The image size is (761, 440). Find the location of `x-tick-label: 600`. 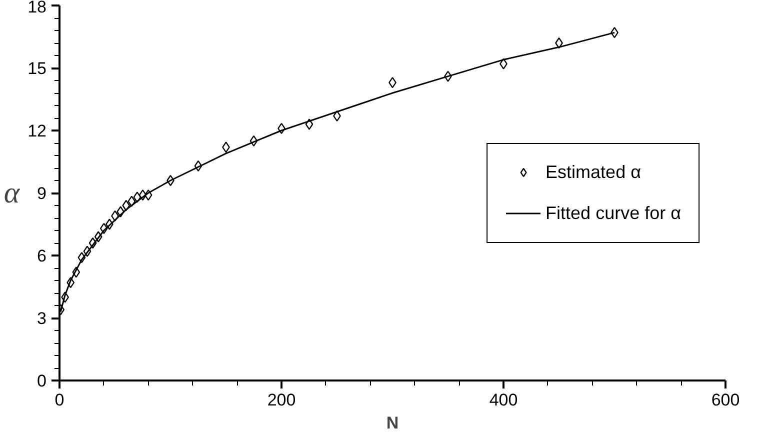

x-tick-label: 600 is located at coordinates (725, 400).